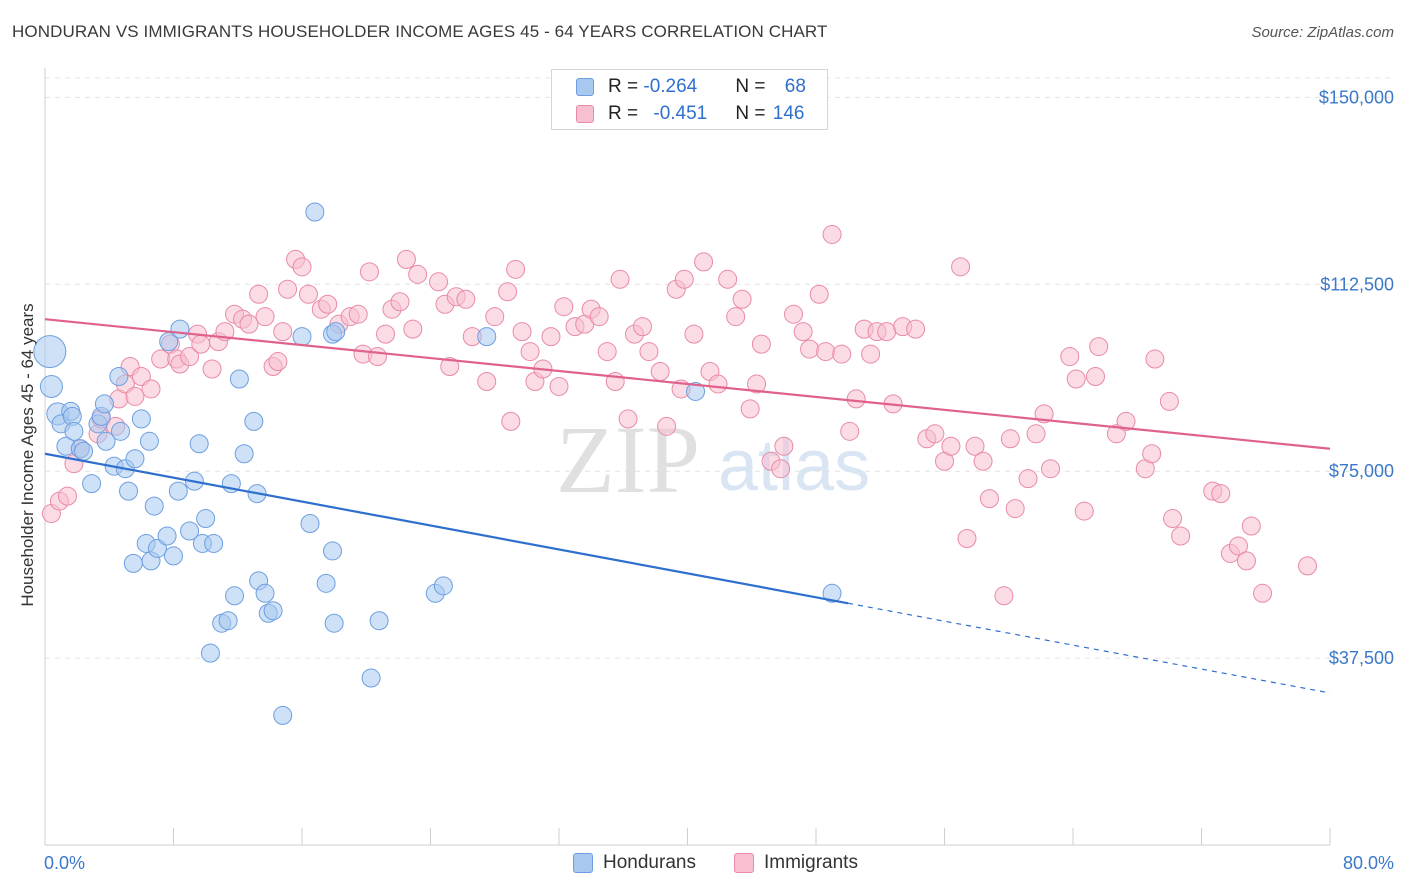 The width and height of the screenshot is (1406, 892). Describe the element at coordinates (626, 113) in the screenshot. I see `r-label: R =` at that location.